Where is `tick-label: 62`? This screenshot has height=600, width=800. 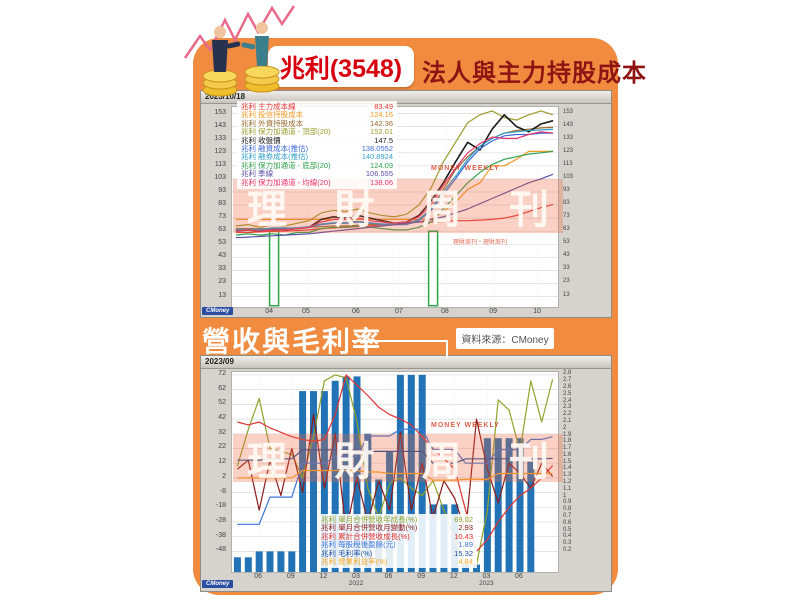 tick-label: 62 is located at coordinates (222, 388).